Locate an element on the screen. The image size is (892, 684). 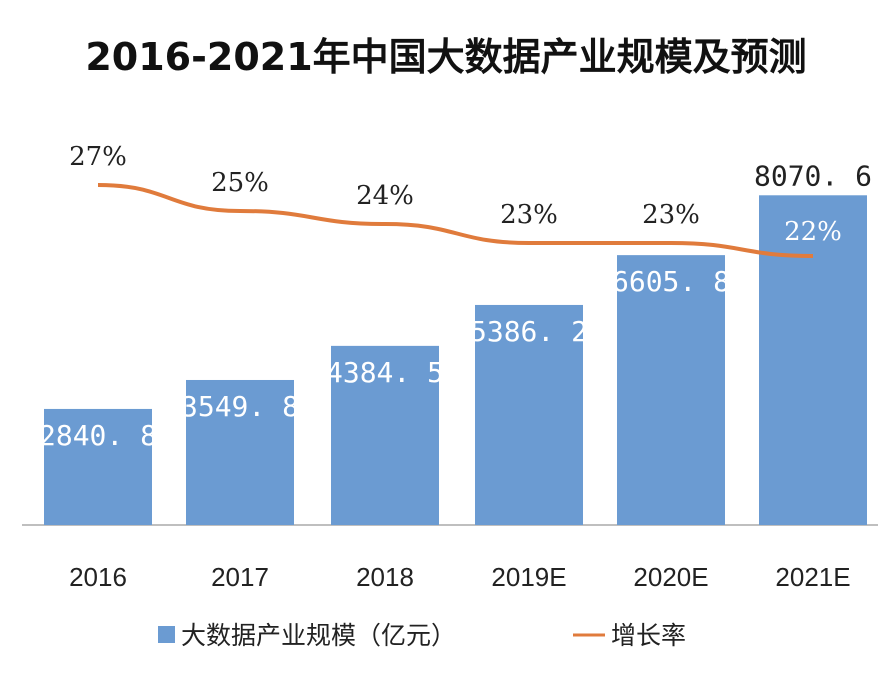
bar-2016 is located at coordinates (98, 466).